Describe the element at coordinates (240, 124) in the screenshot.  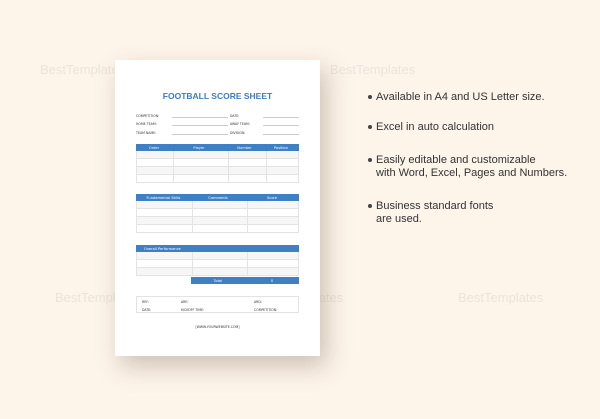
I see `field-label: AWAY TEAM:` at that location.